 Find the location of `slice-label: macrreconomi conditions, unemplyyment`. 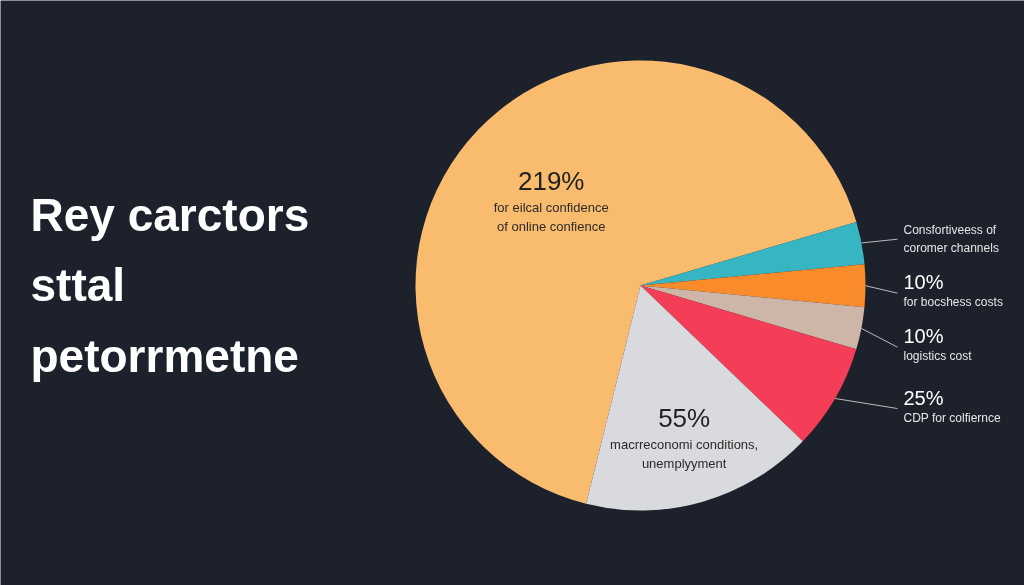

slice-label: macrreconomi conditions, unemplyyment is located at coordinates (684, 454).